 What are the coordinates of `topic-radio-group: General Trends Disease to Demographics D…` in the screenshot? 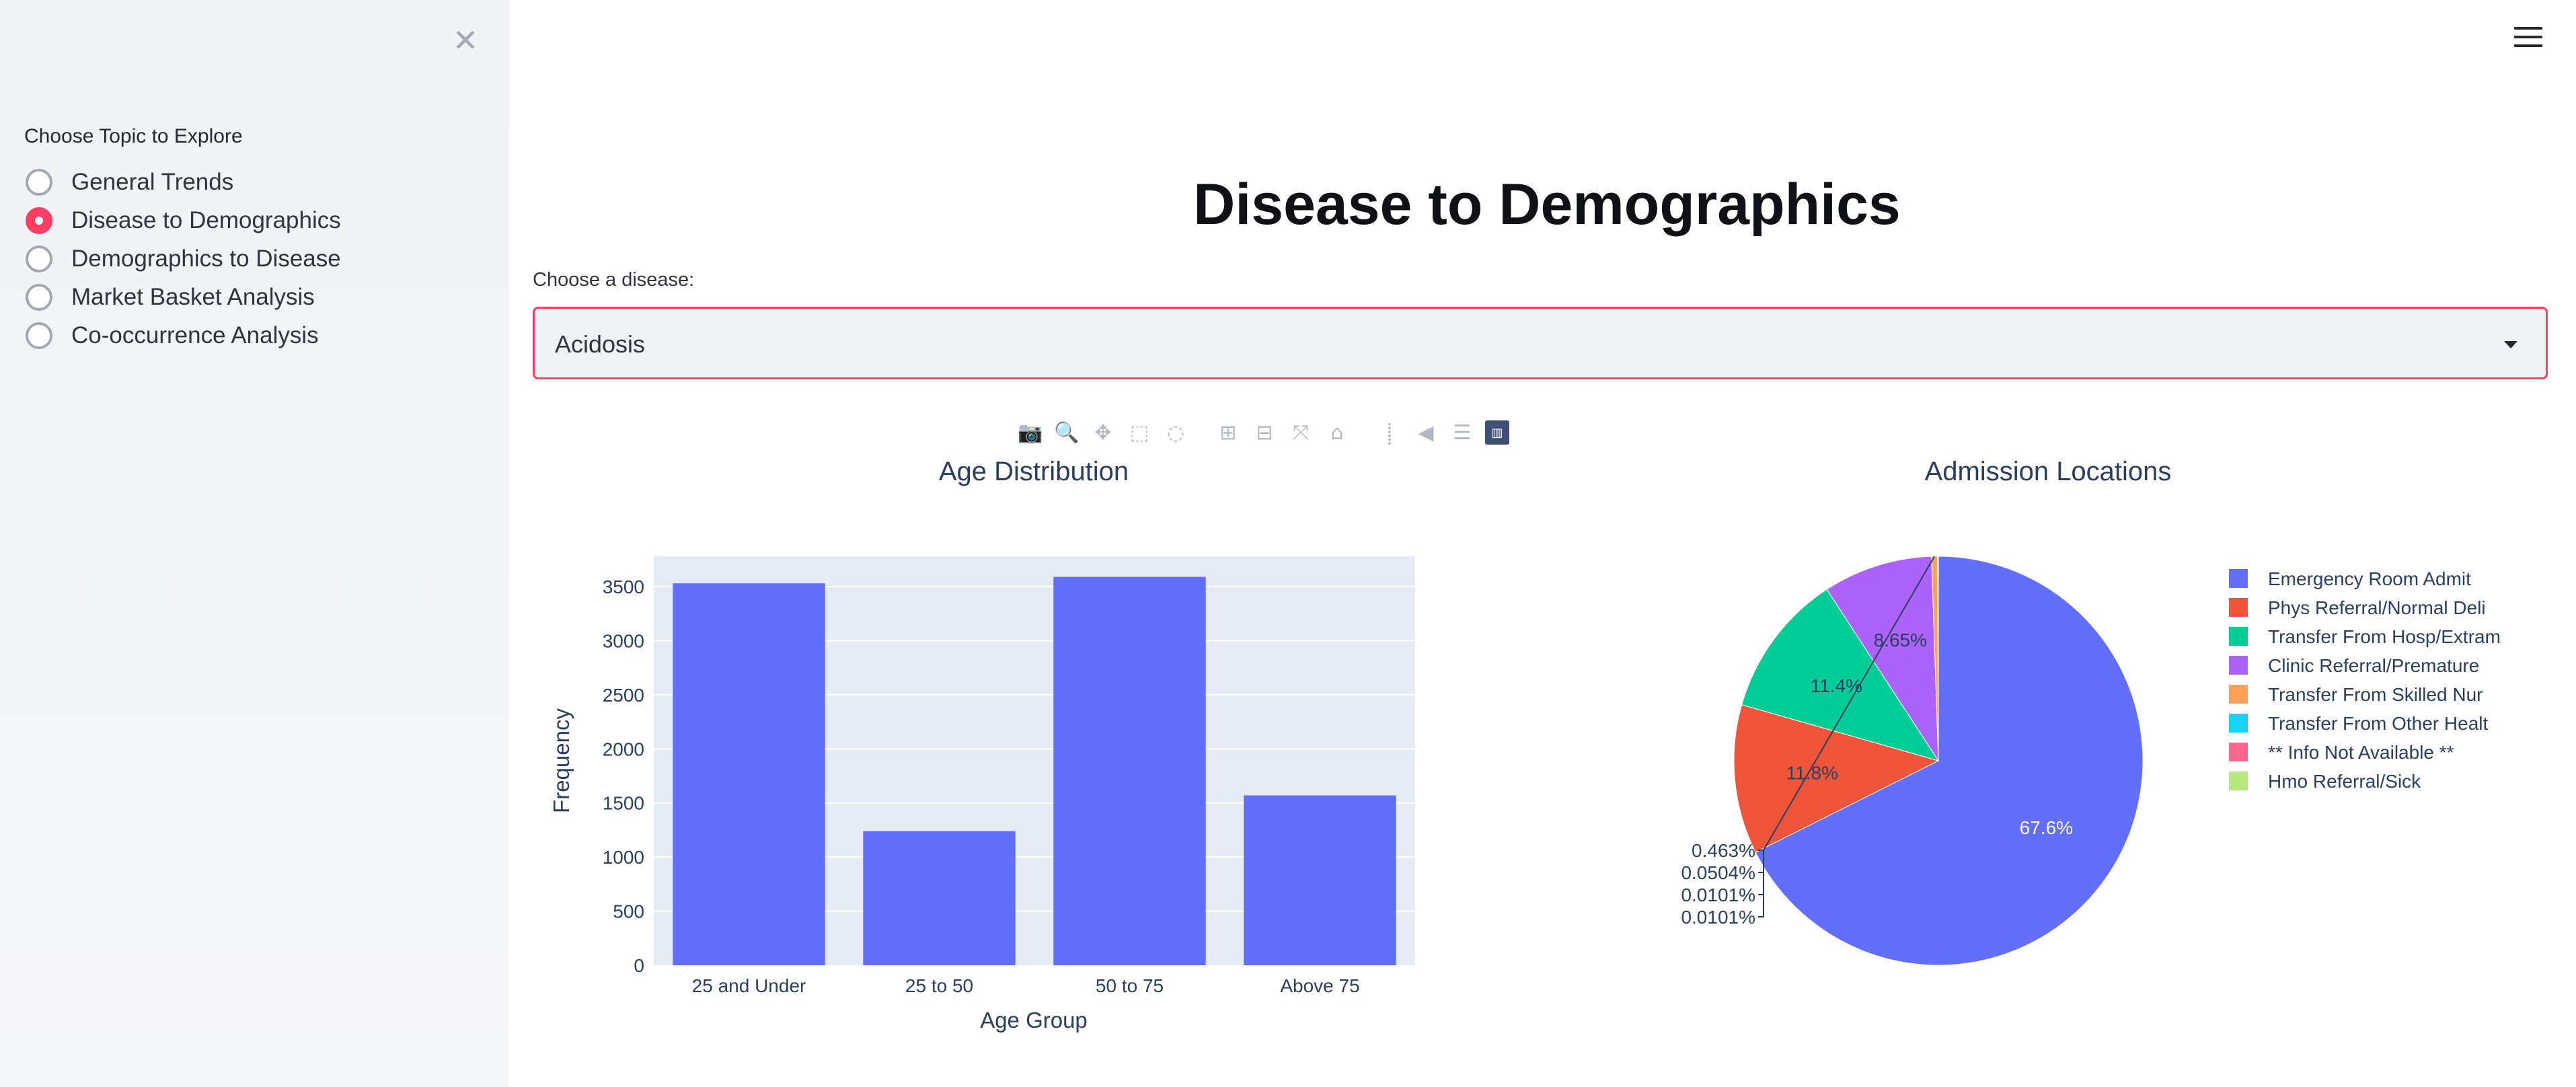 It's located at (183, 258).